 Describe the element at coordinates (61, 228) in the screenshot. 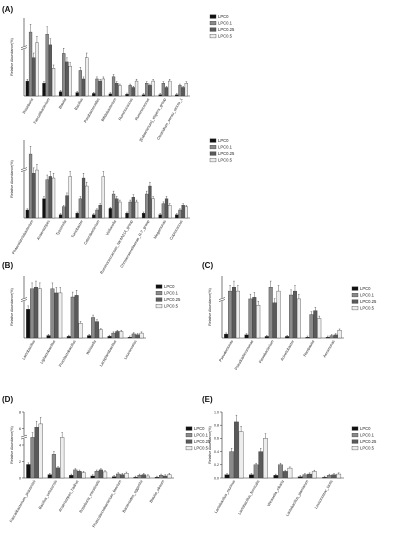

I see `x-tick-label: Tyzzerella` at that location.